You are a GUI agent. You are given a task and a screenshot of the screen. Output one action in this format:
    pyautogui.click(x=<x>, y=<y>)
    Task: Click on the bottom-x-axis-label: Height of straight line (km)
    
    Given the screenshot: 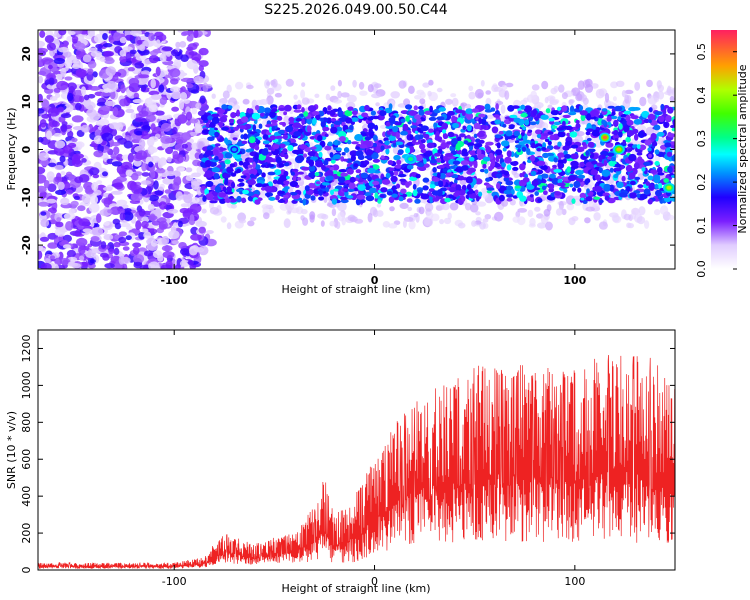 What is the action you would take?
    pyautogui.click(x=355, y=588)
    